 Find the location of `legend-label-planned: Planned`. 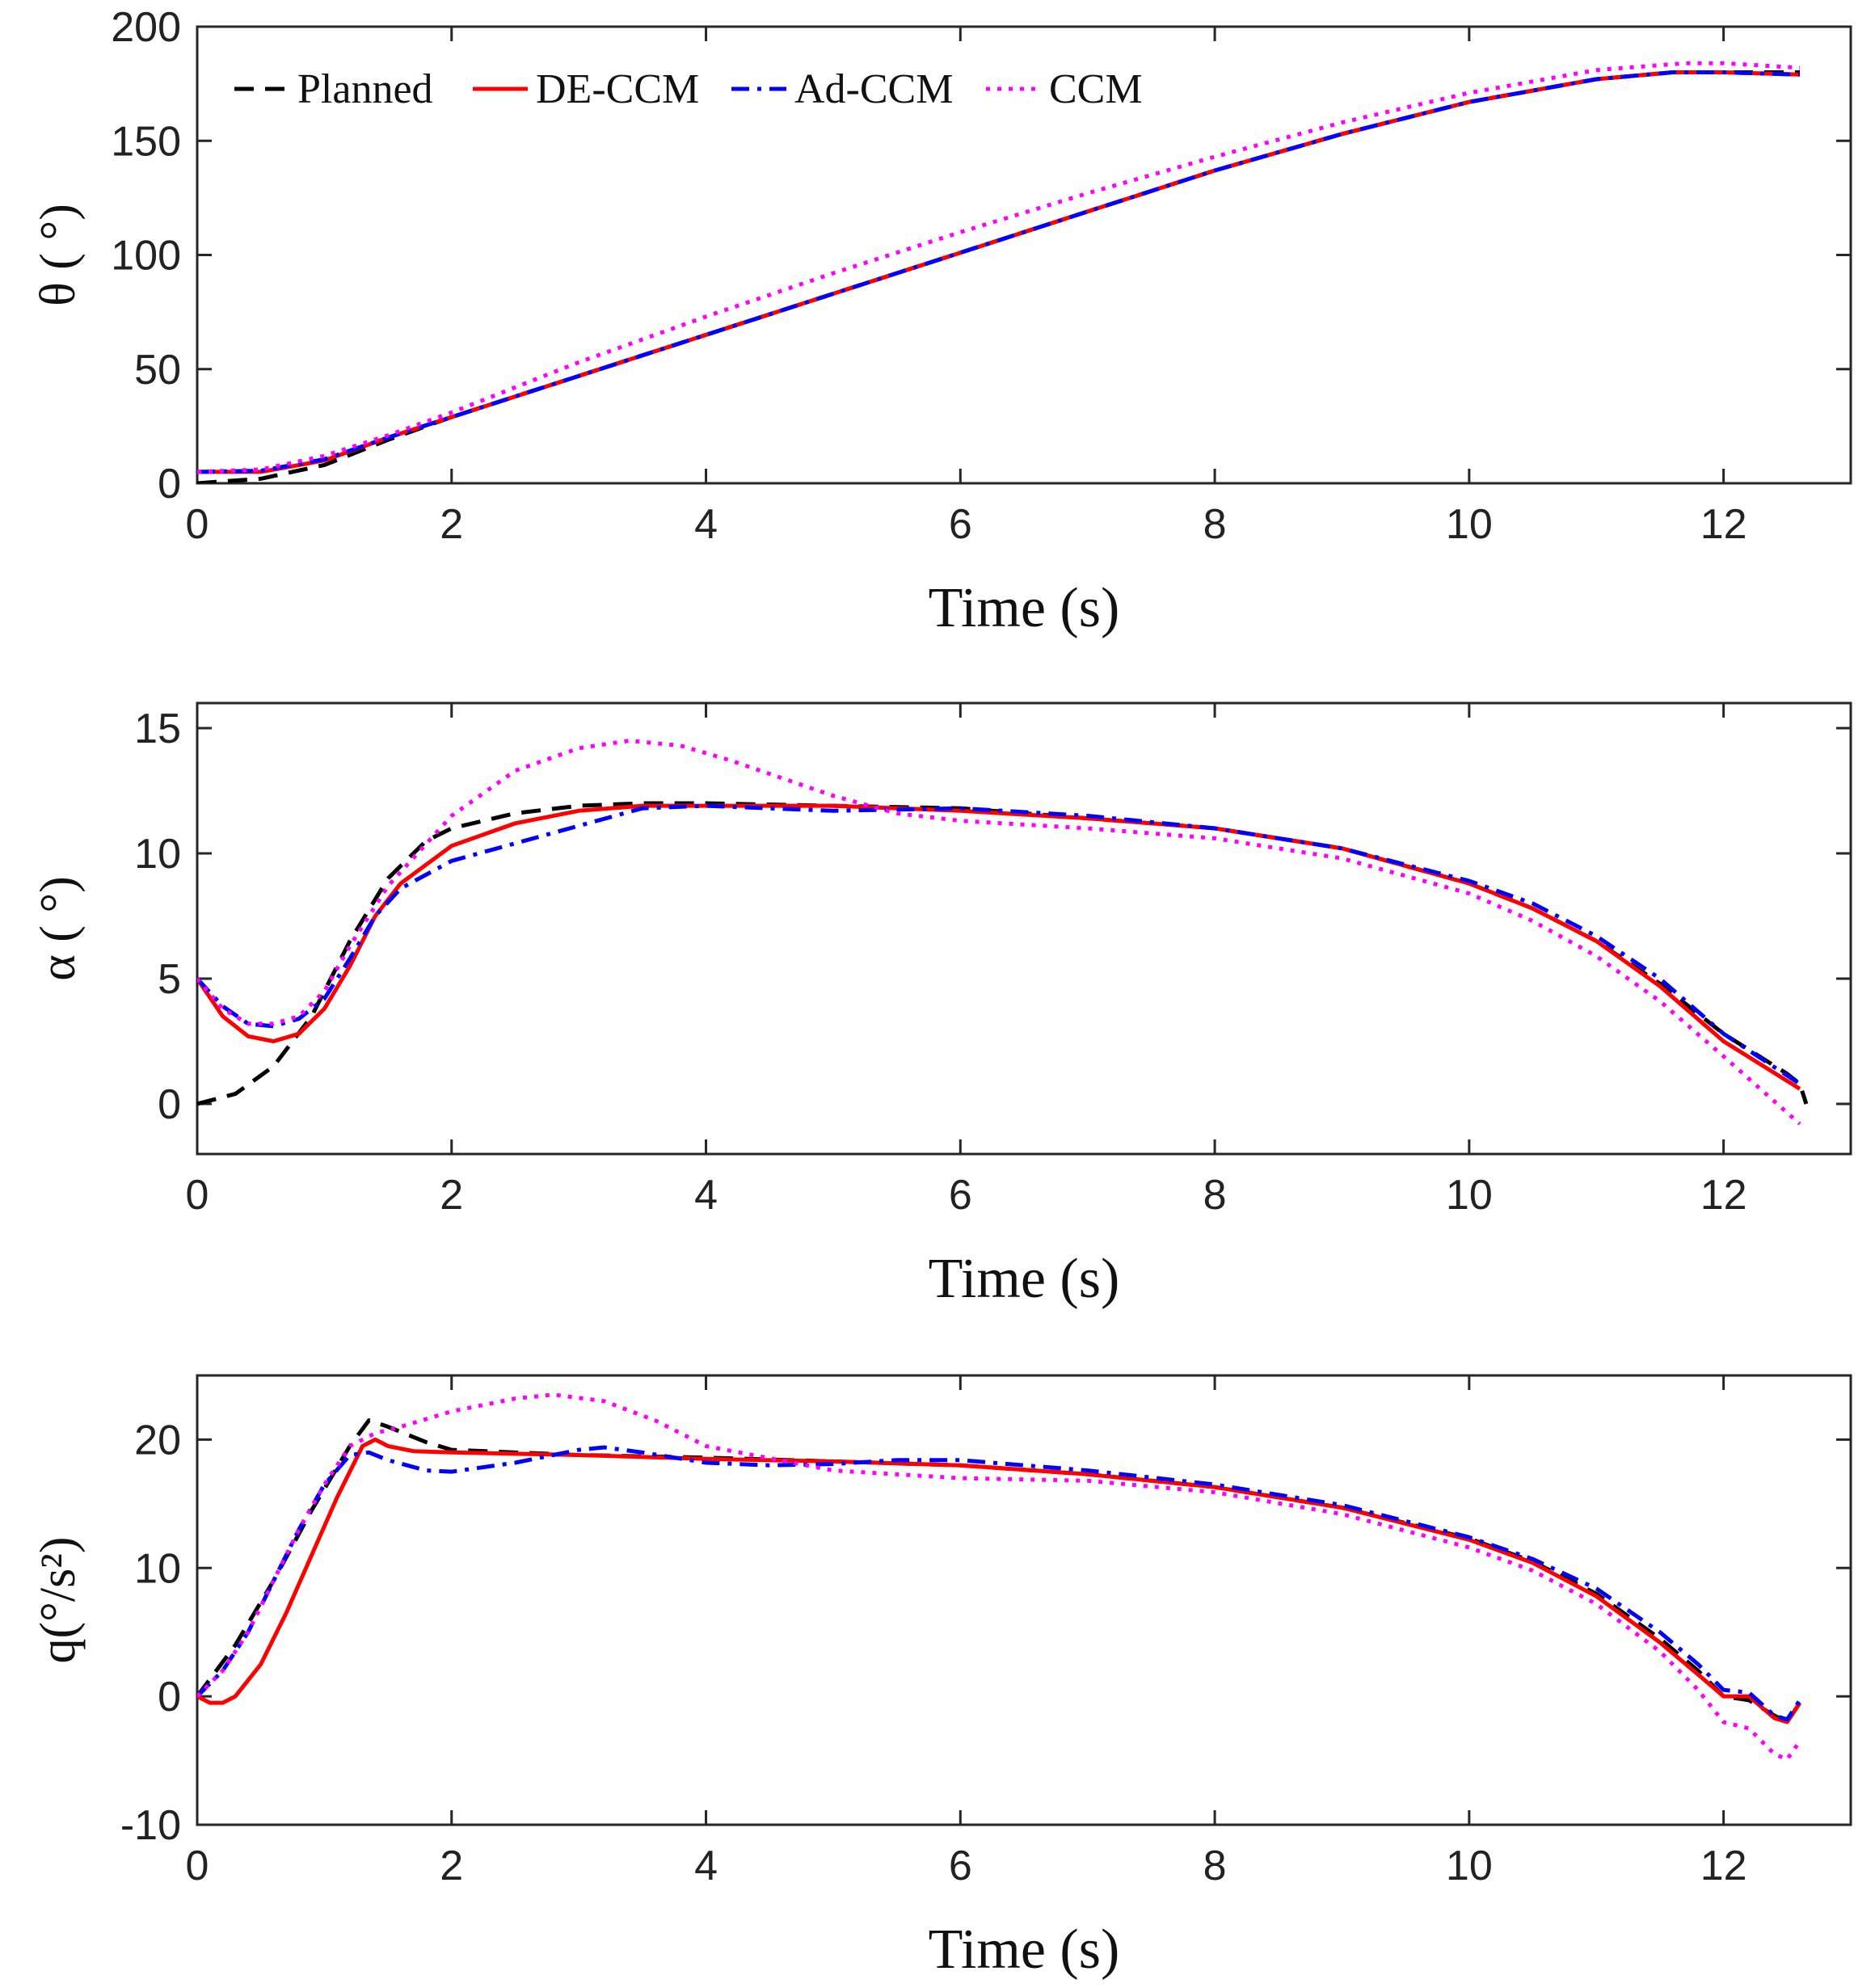

legend-label-planned: Planned is located at coordinates (365, 89).